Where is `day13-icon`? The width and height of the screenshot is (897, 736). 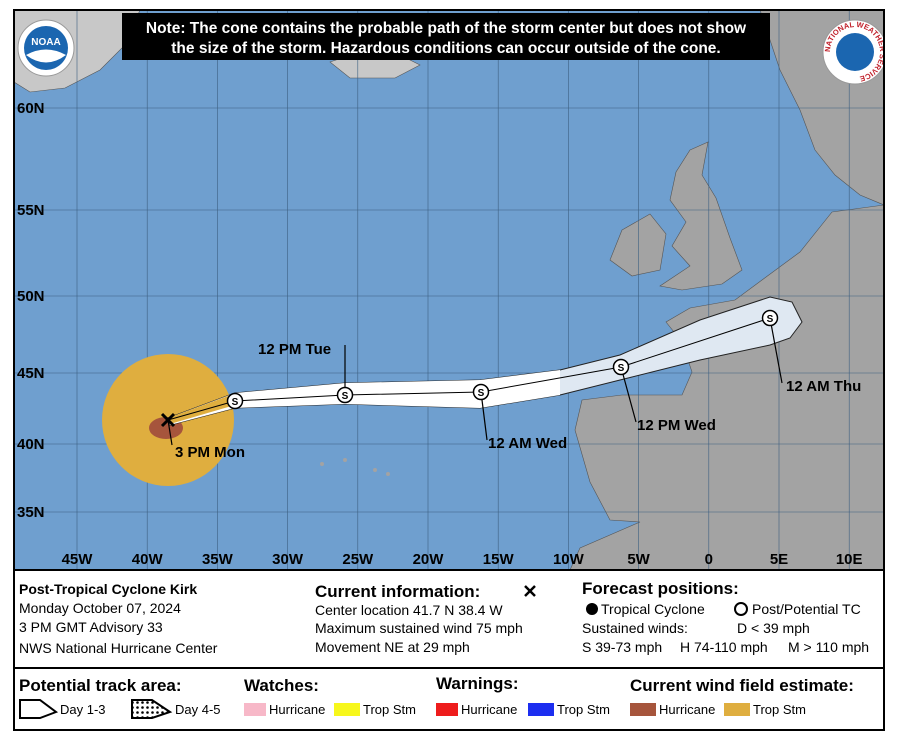 day13-icon is located at coordinates (39, 709).